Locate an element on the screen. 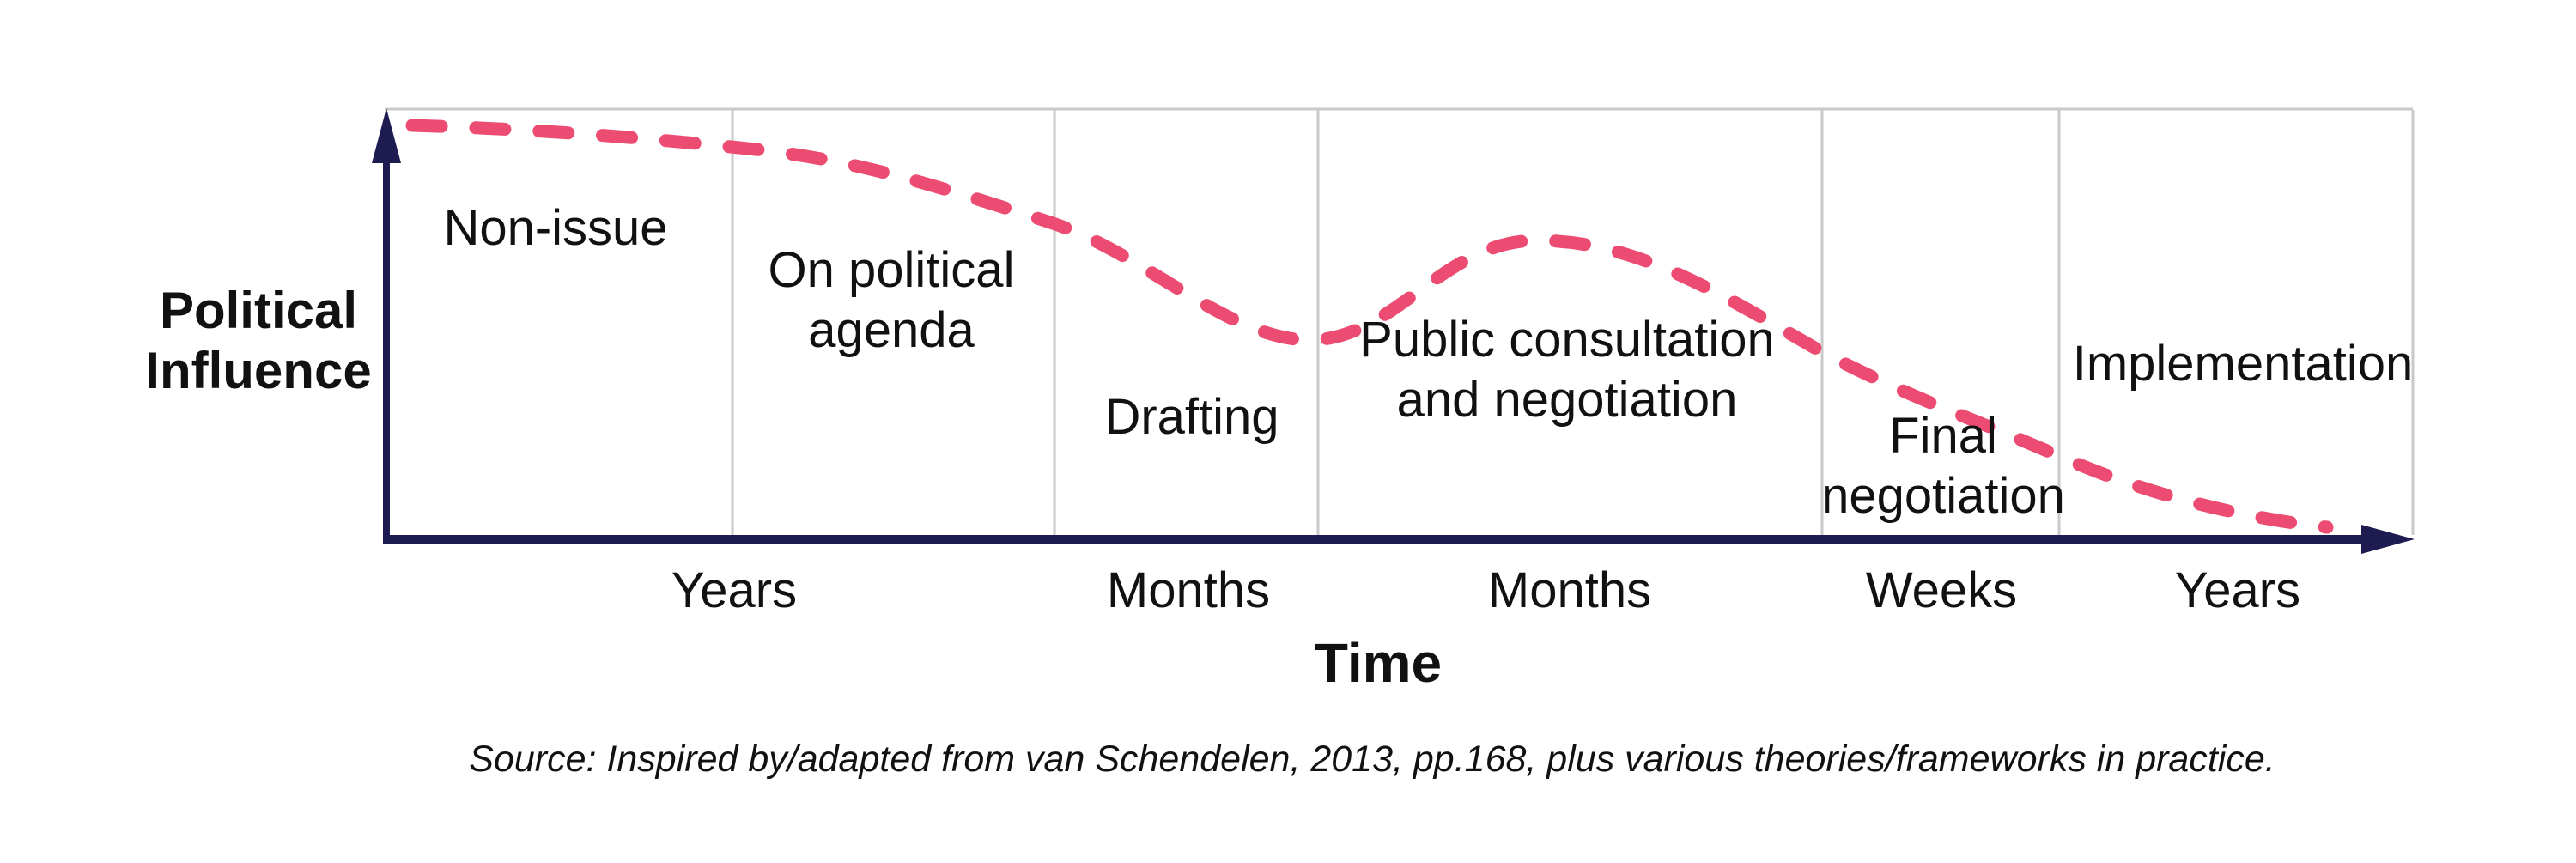 The image size is (2576, 863). x-axis-title: Time is located at coordinates (1378, 663).